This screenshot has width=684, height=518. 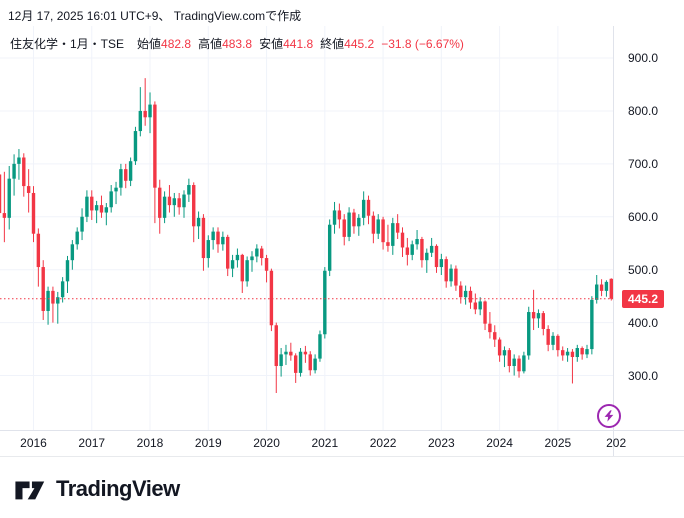 I want to click on time-tick-label: 2024, so click(x=499, y=443).